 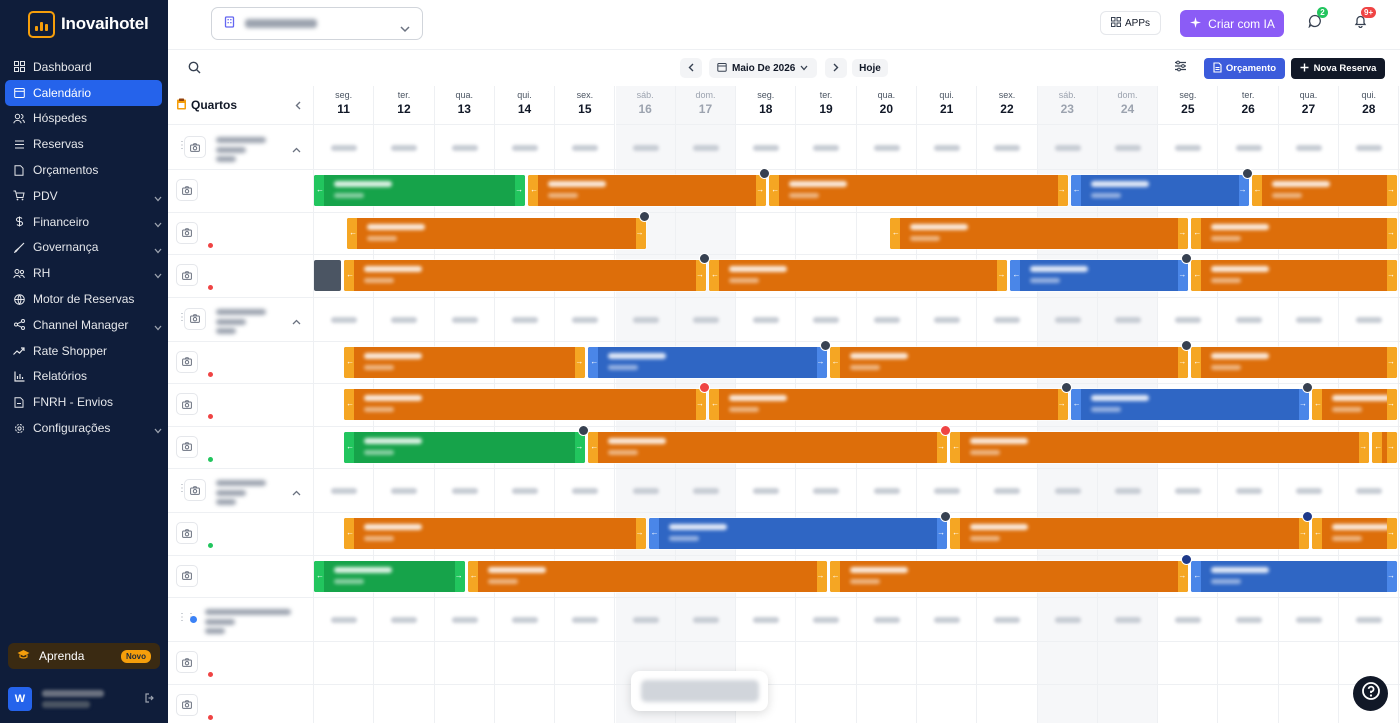 I want to click on day-header: qua. 20, so click(x=886, y=105).